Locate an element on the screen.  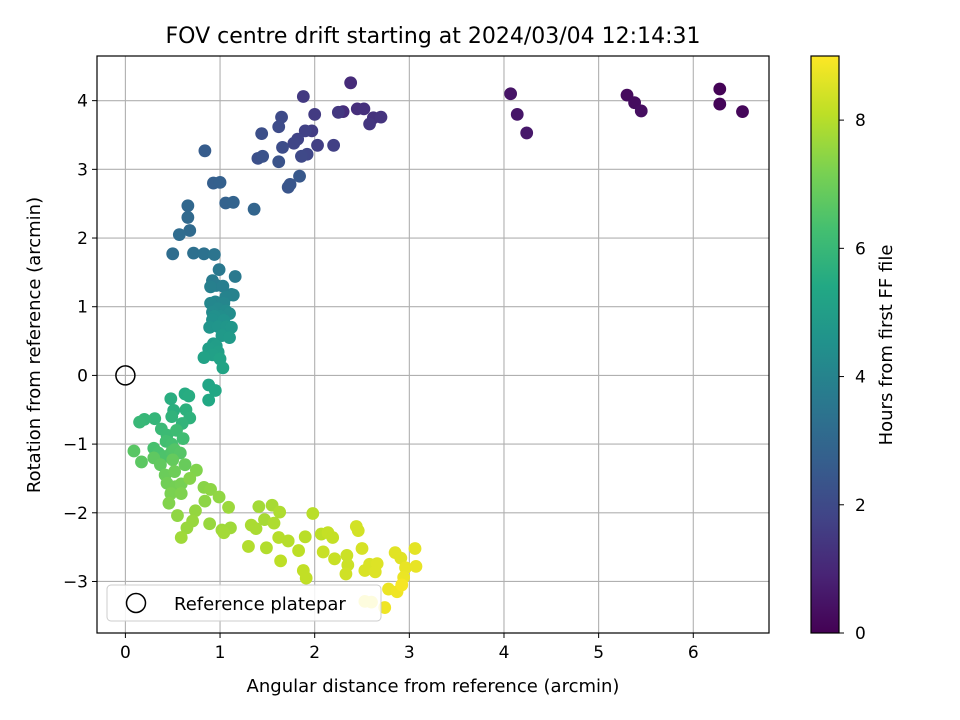
x-tick-label: 0 is located at coordinates (125, 653).